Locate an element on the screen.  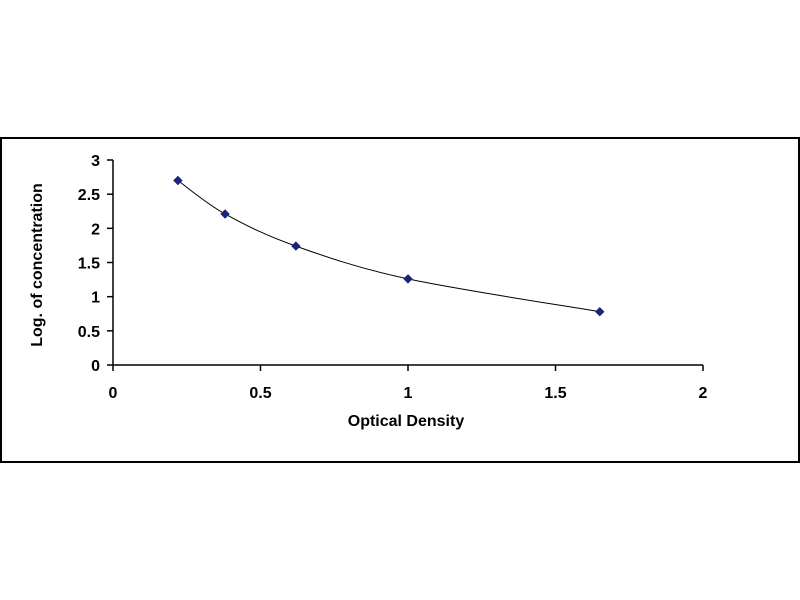
y-tick-label: 1 is located at coordinates (95, 298).